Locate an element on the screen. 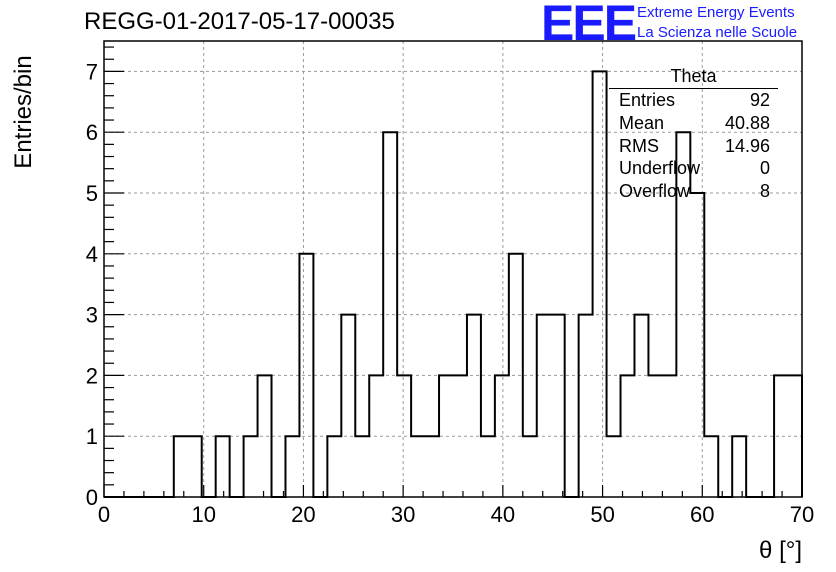  x-tick-label: 0 is located at coordinates (104, 514).